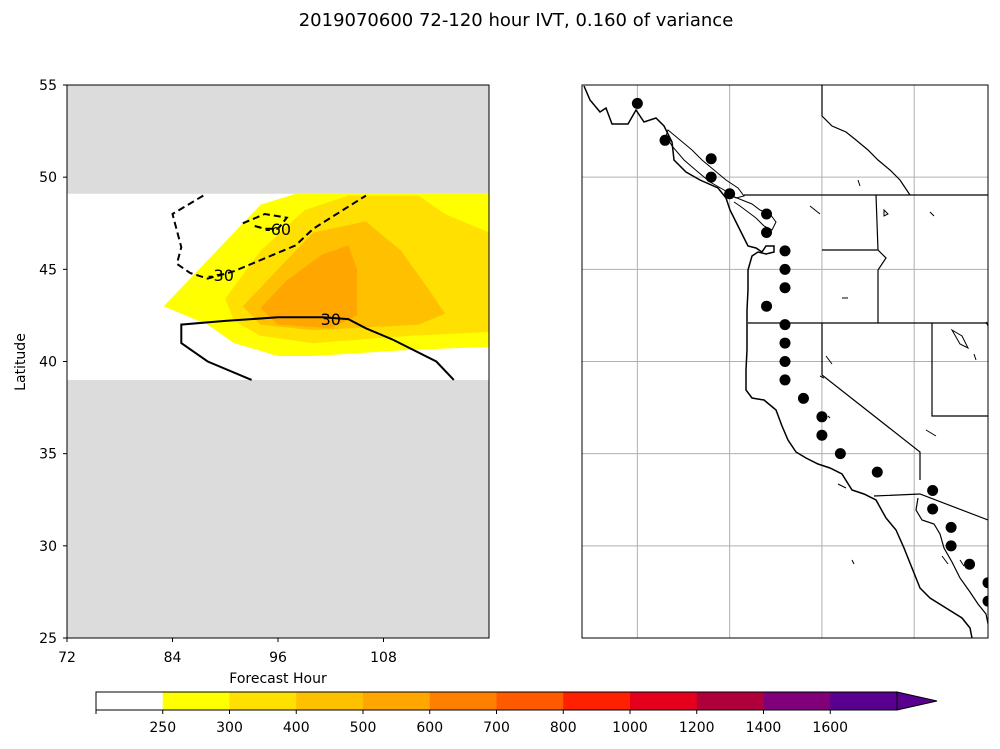  I want to click on contour-label-1-0: -60, so click(278, 229).